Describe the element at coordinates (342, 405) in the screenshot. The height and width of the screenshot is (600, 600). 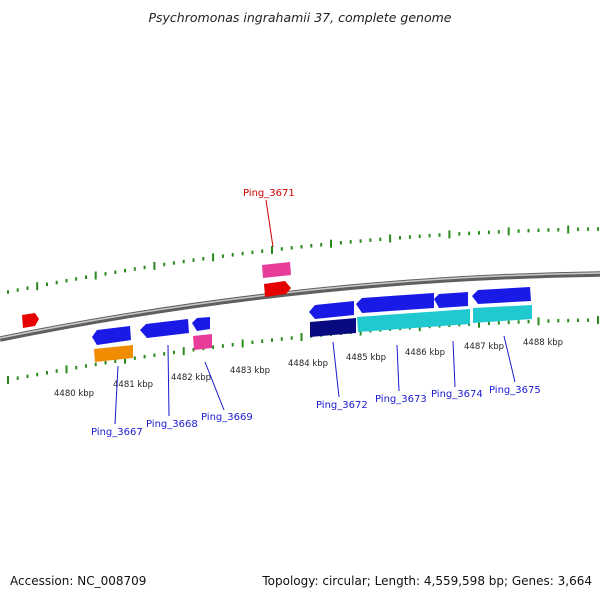
I see `gene-label-ping-3672: Ping_3672` at that location.